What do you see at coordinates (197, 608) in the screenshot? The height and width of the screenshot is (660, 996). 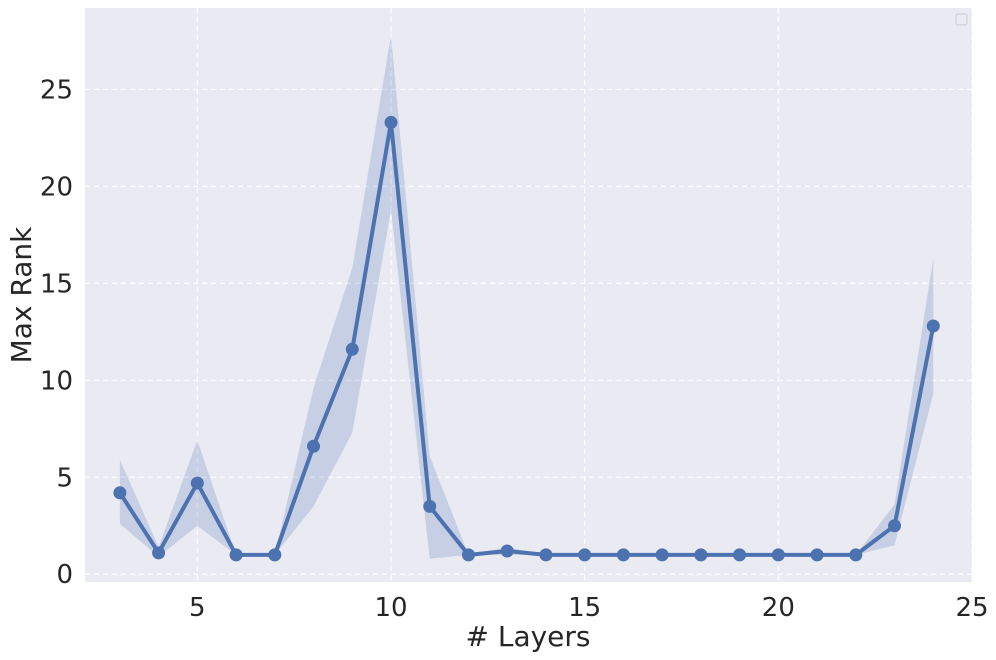 I see `x-tick-label: 5` at bounding box center [197, 608].